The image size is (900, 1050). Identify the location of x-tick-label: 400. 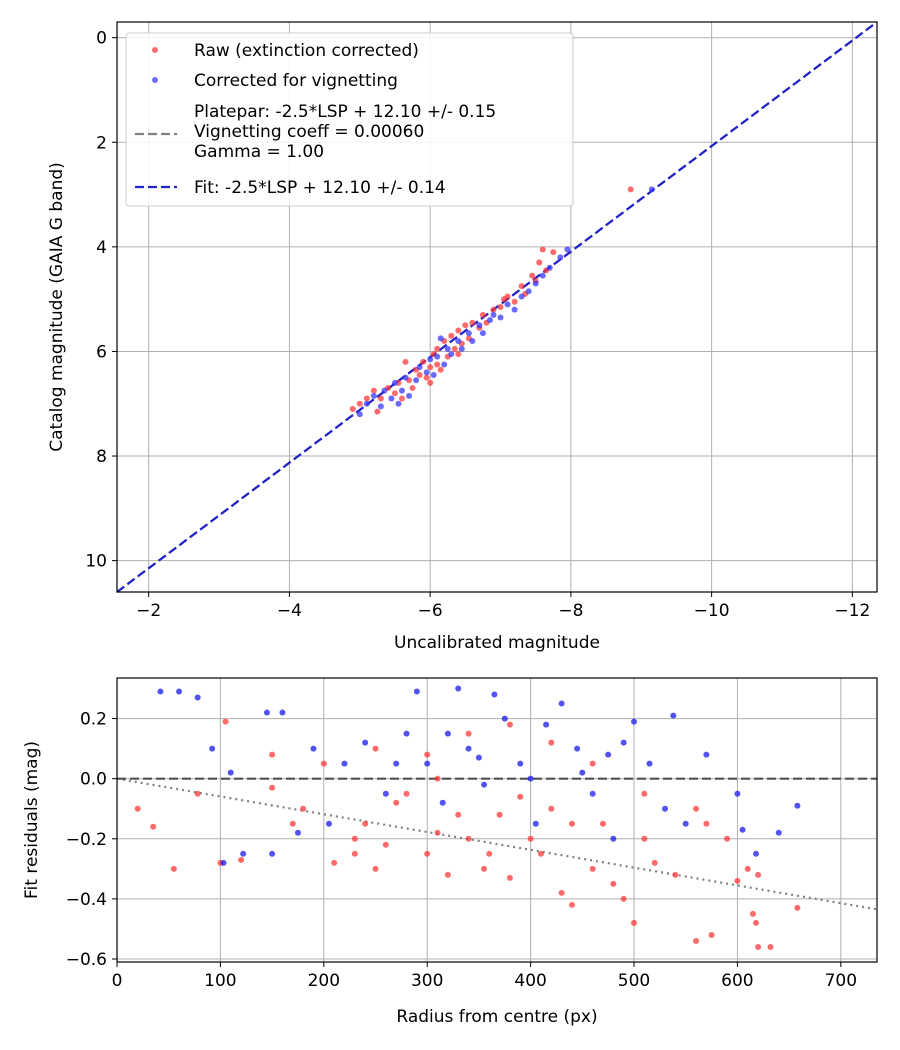
(530, 981).